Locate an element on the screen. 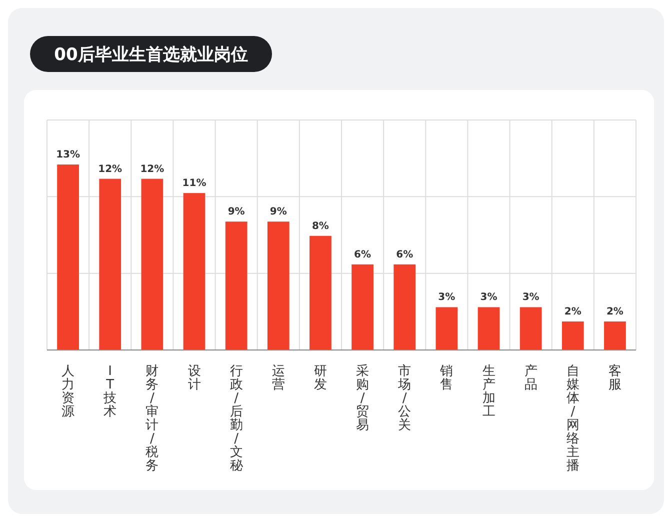 The height and width of the screenshot is (522, 672). x-tick-label: 自媒体/网络主播 is located at coordinates (573, 419).